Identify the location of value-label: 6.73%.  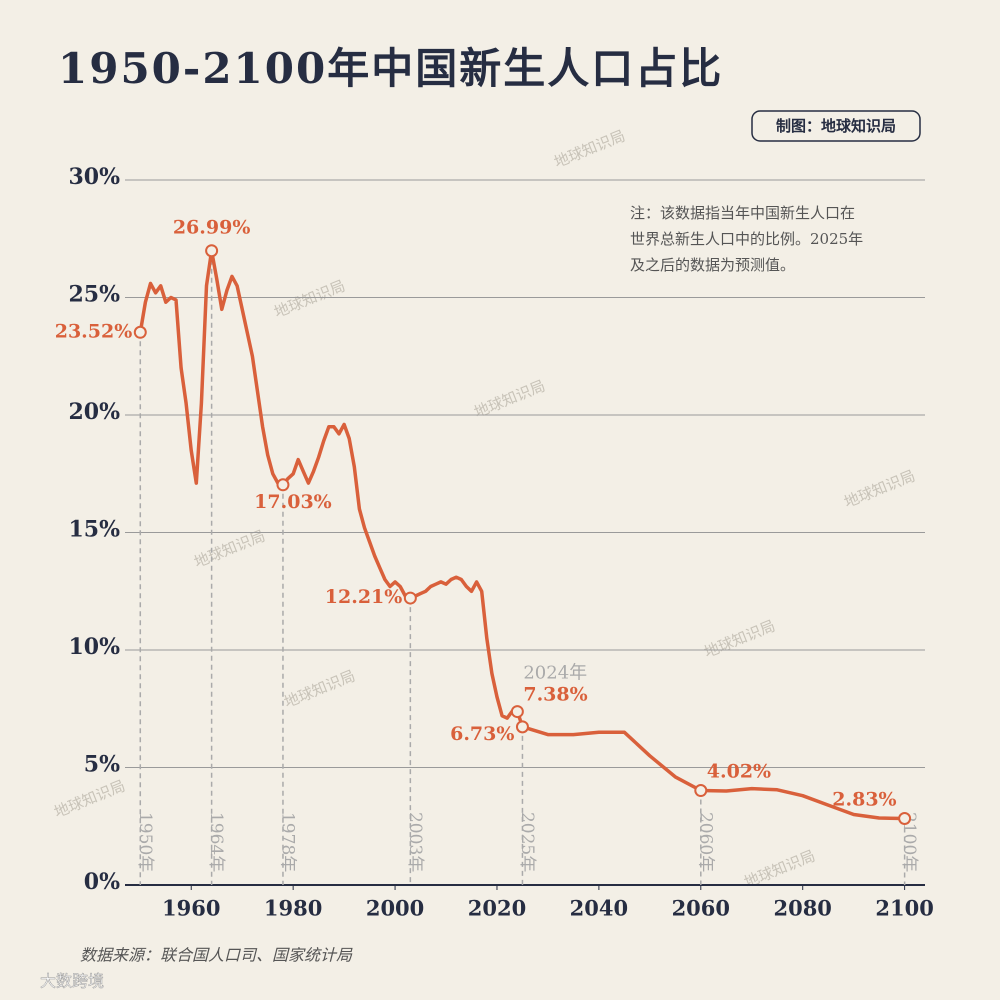
(482, 734).